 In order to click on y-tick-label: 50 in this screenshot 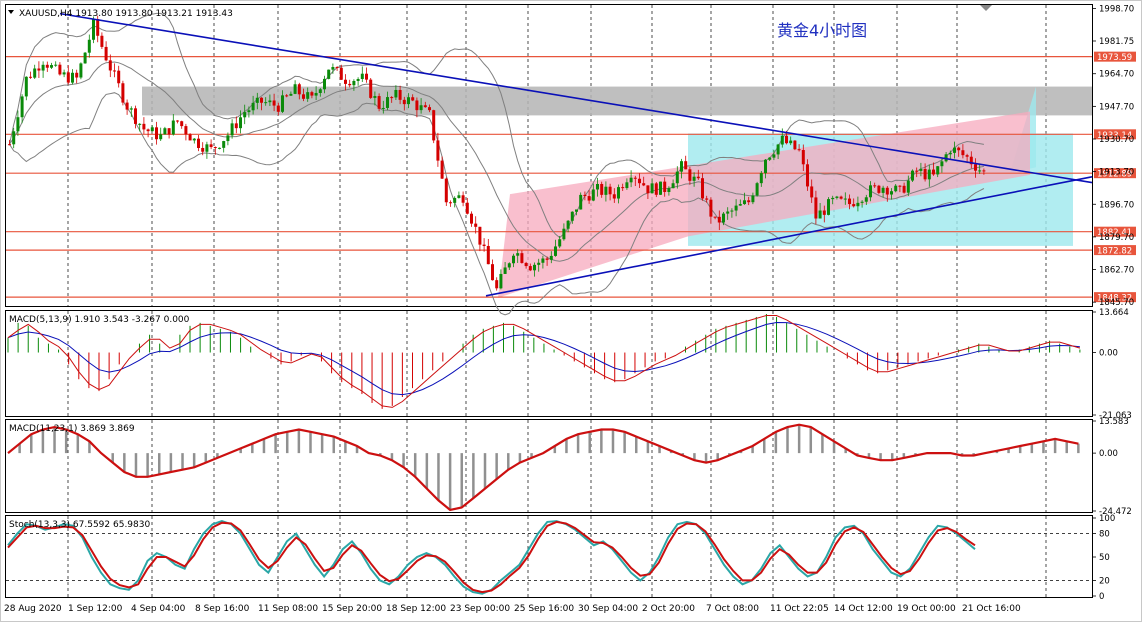, I will do `click(1104, 558)`.